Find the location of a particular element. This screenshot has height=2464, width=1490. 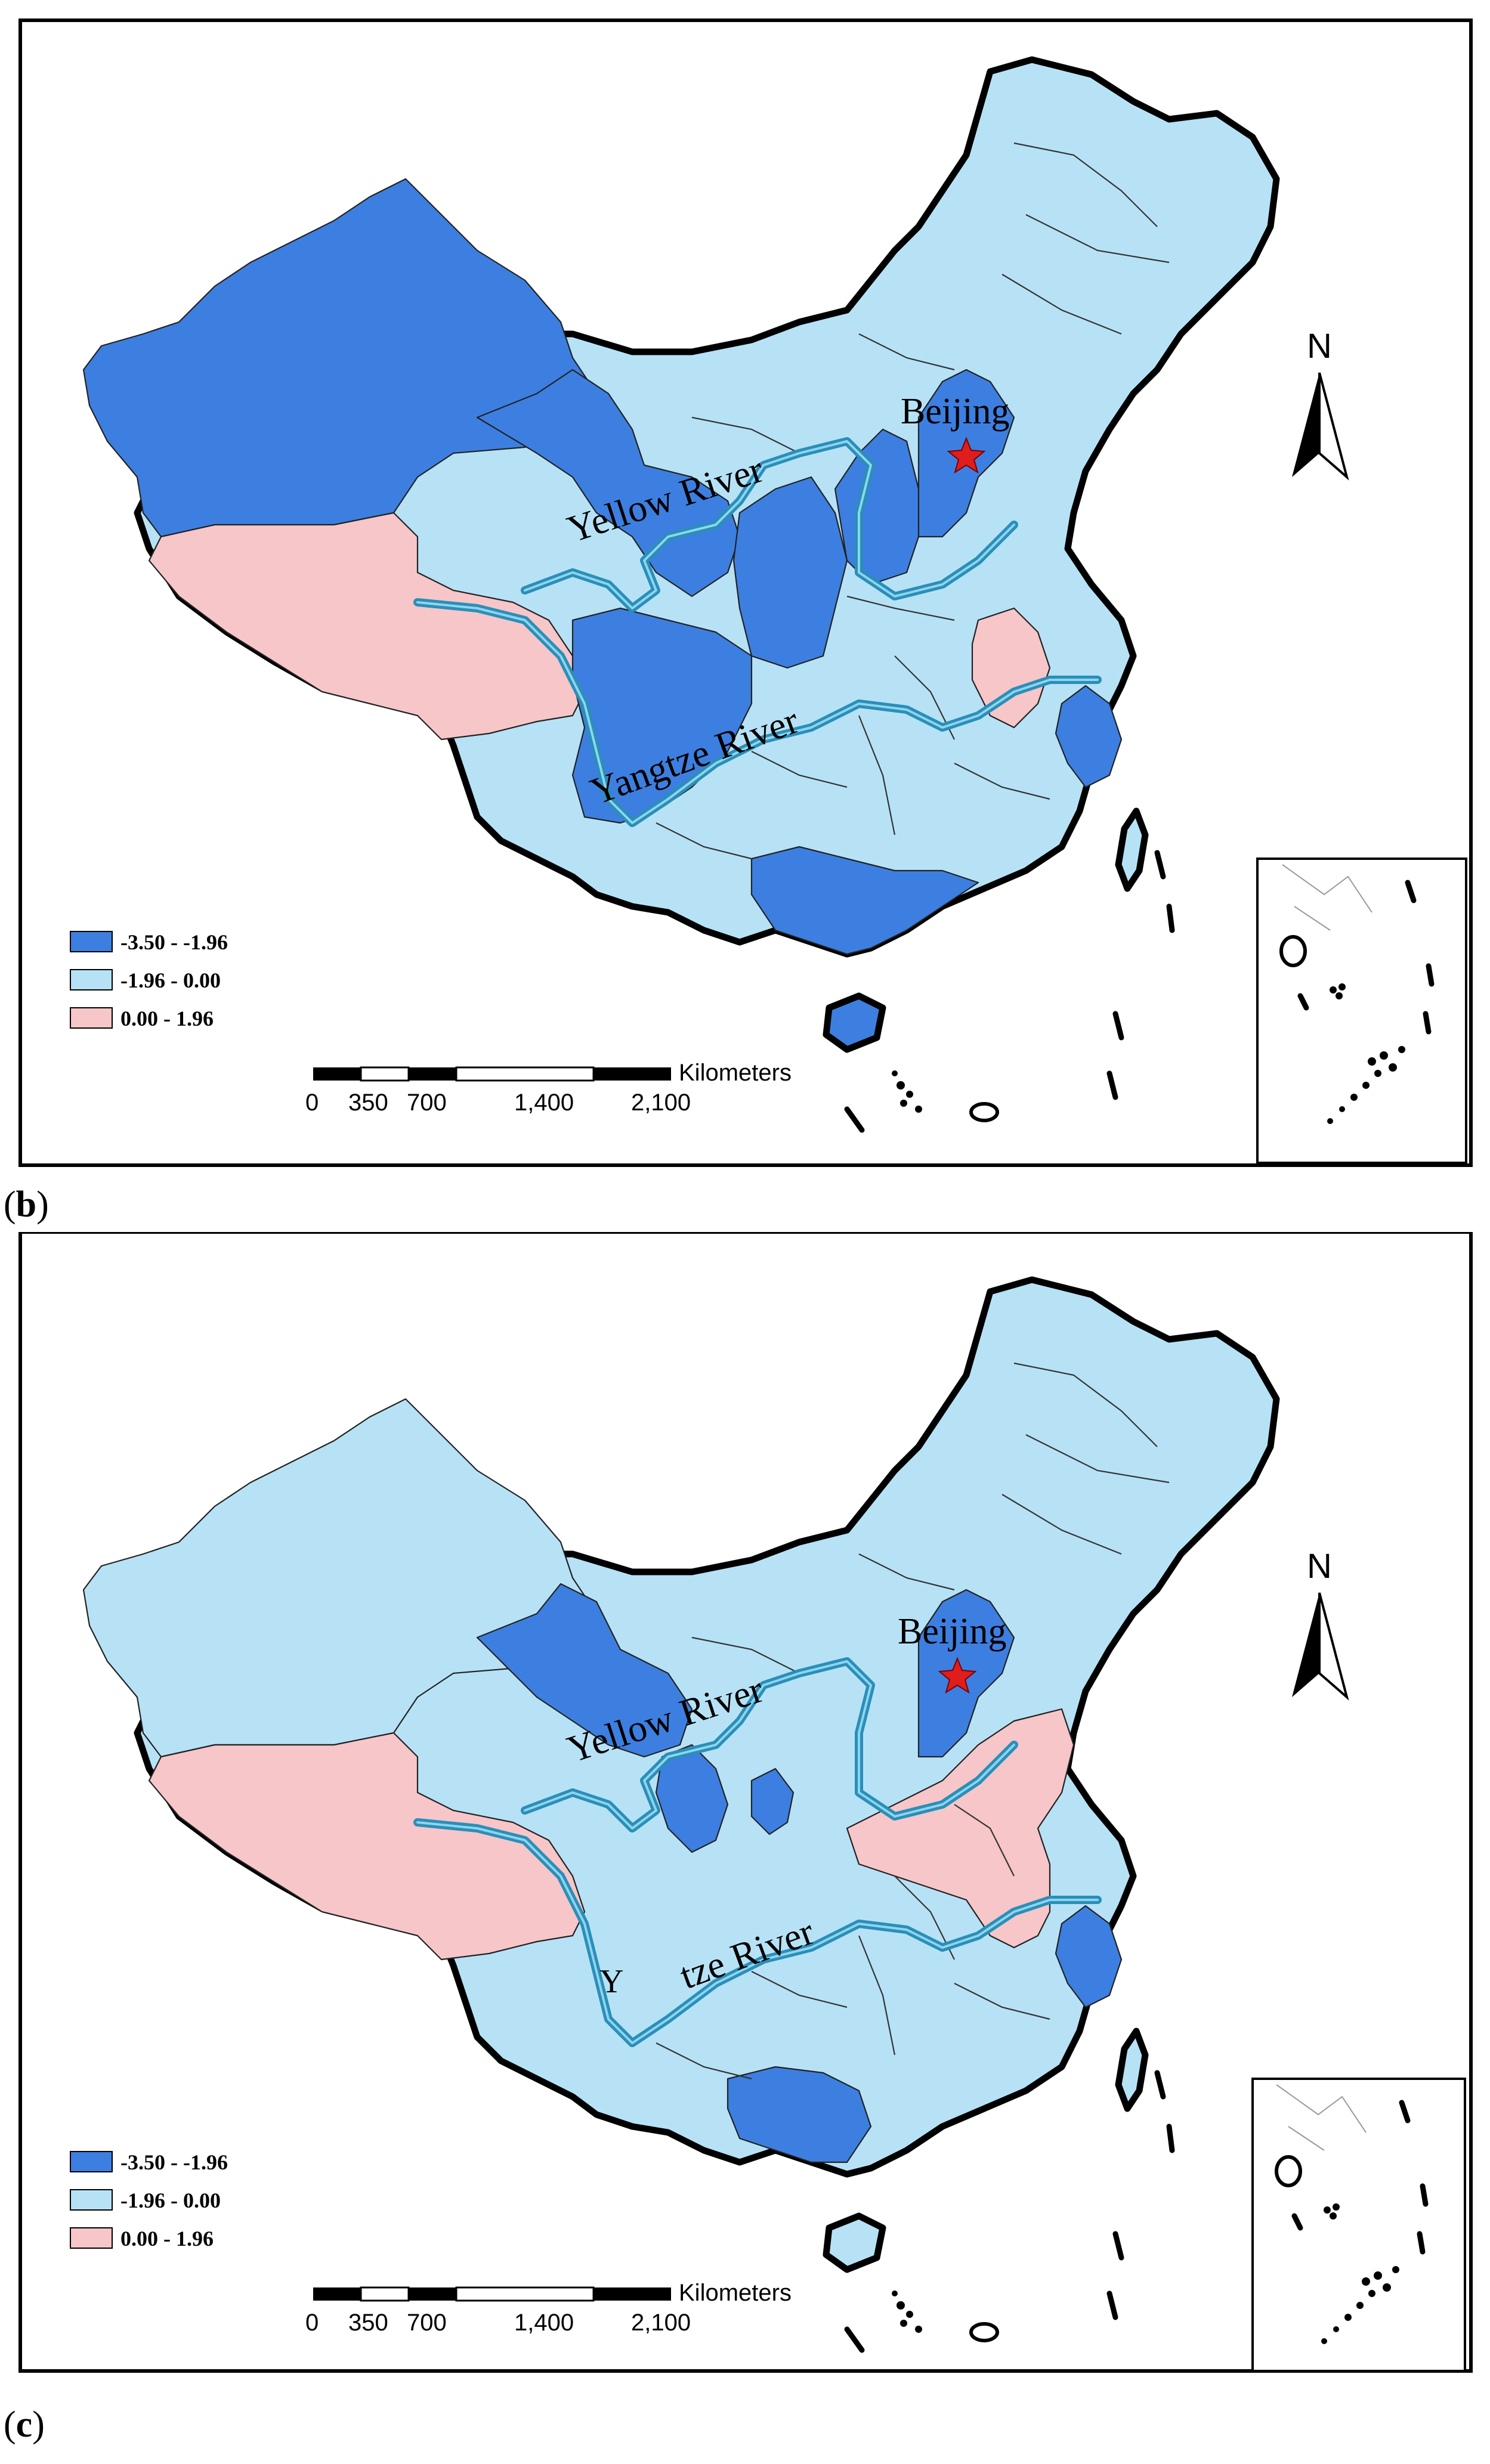

panel-caption: (b) is located at coordinates (26, 1205).